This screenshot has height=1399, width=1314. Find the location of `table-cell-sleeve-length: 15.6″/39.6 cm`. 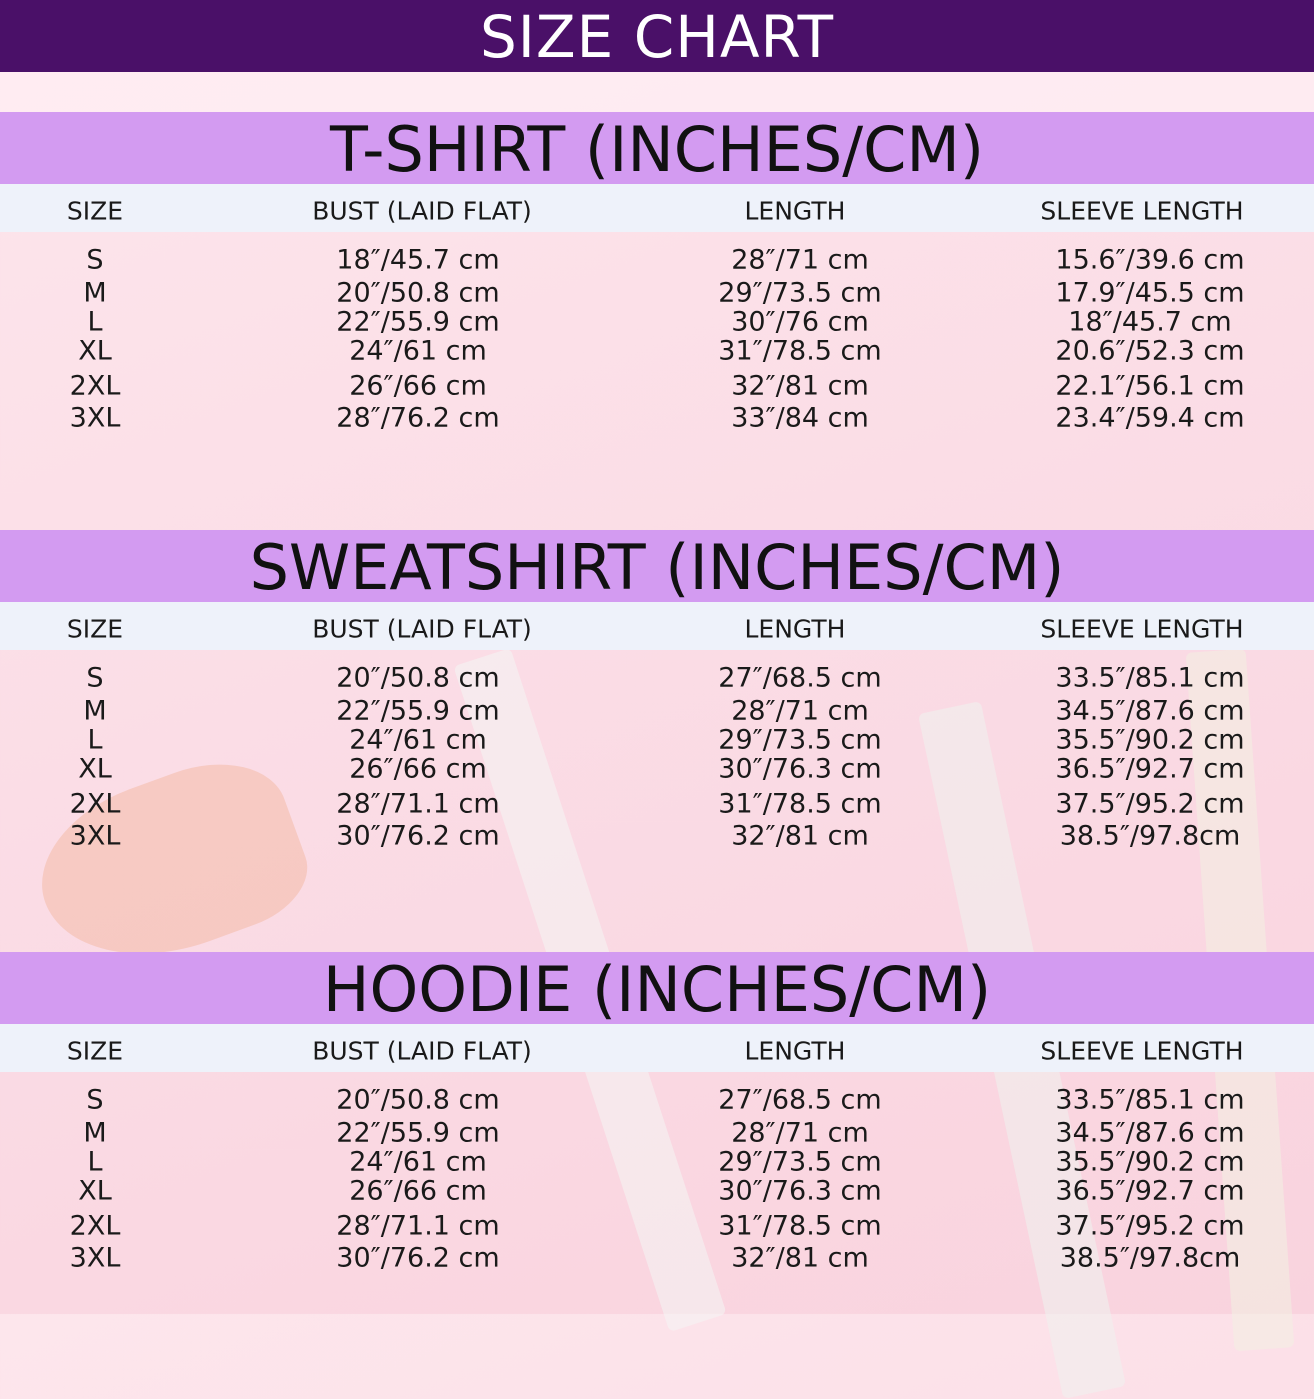

table-cell-sleeve-length: 15.6″/39.6 cm is located at coordinates (1150, 260).